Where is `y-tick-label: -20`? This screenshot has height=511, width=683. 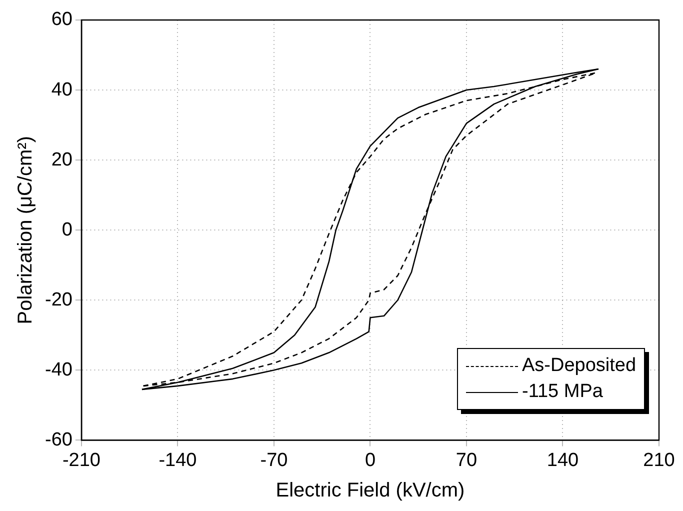 y-tick-label: -20 is located at coordinates (58, 299).